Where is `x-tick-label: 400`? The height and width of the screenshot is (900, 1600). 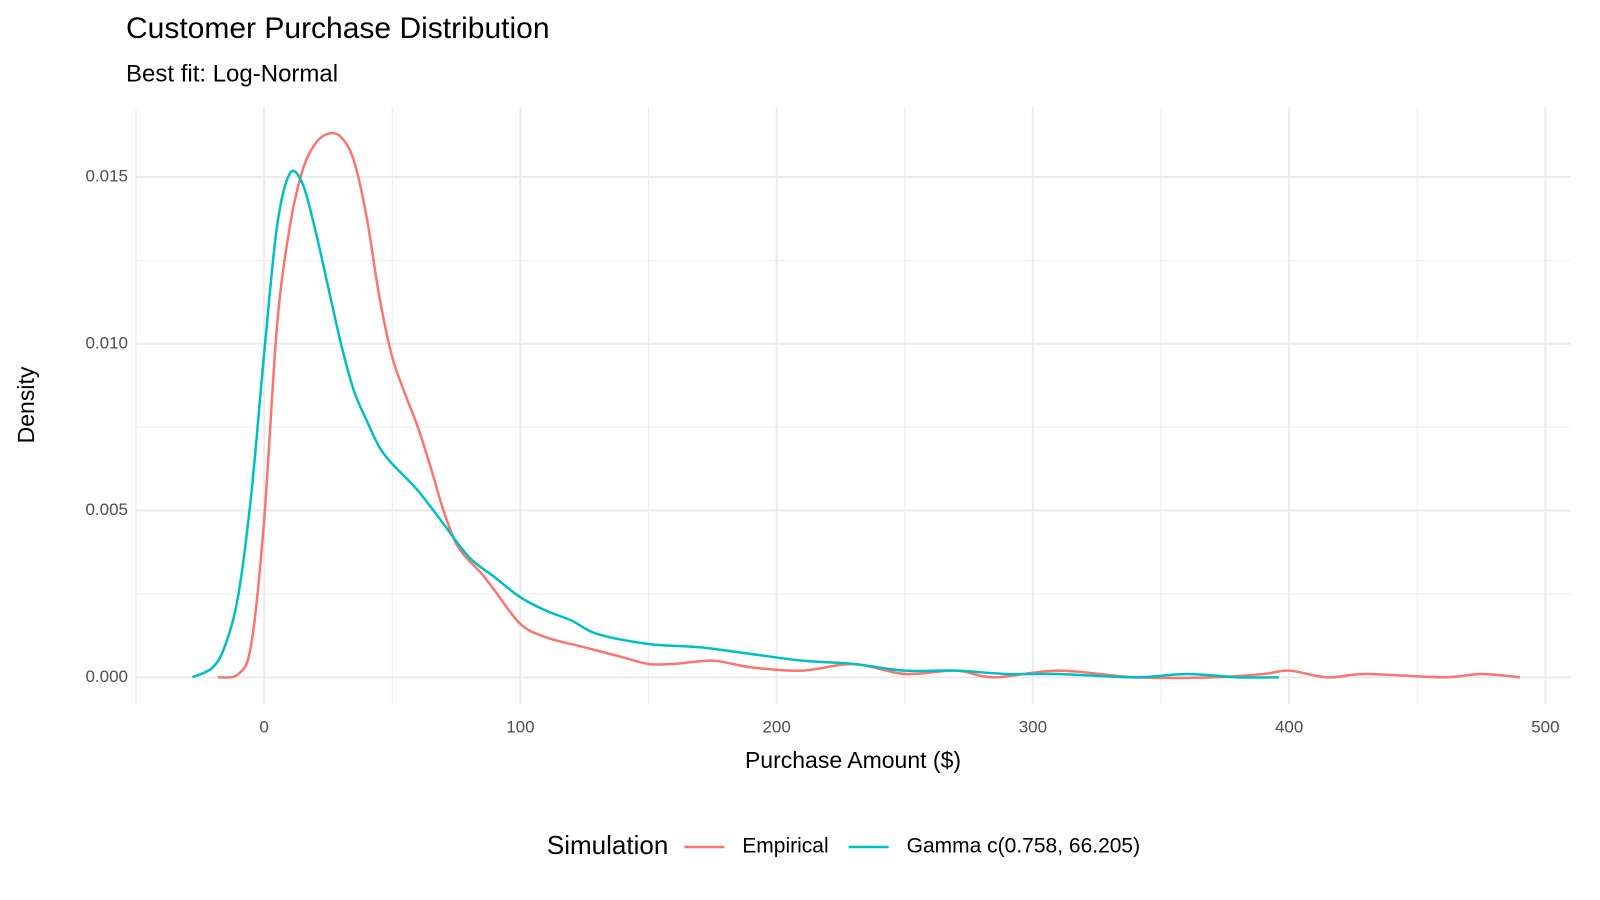
x-tick-label: 400 is located at coordinates (1289, 726).